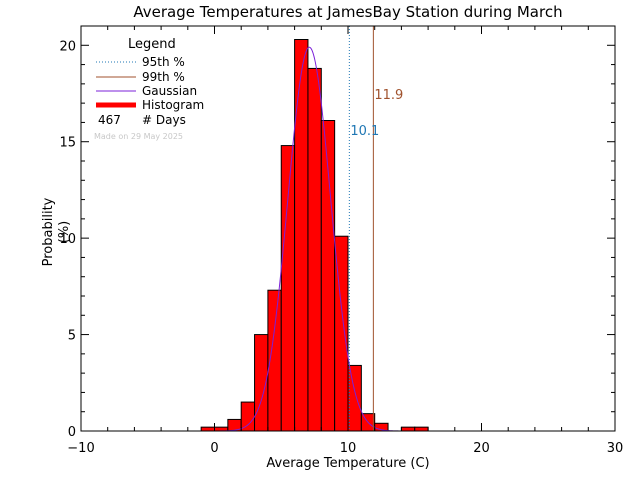  Describe the element at coordinates (67, 46) in the screenshot. I see `y-tick-label-4: 20` at that location.